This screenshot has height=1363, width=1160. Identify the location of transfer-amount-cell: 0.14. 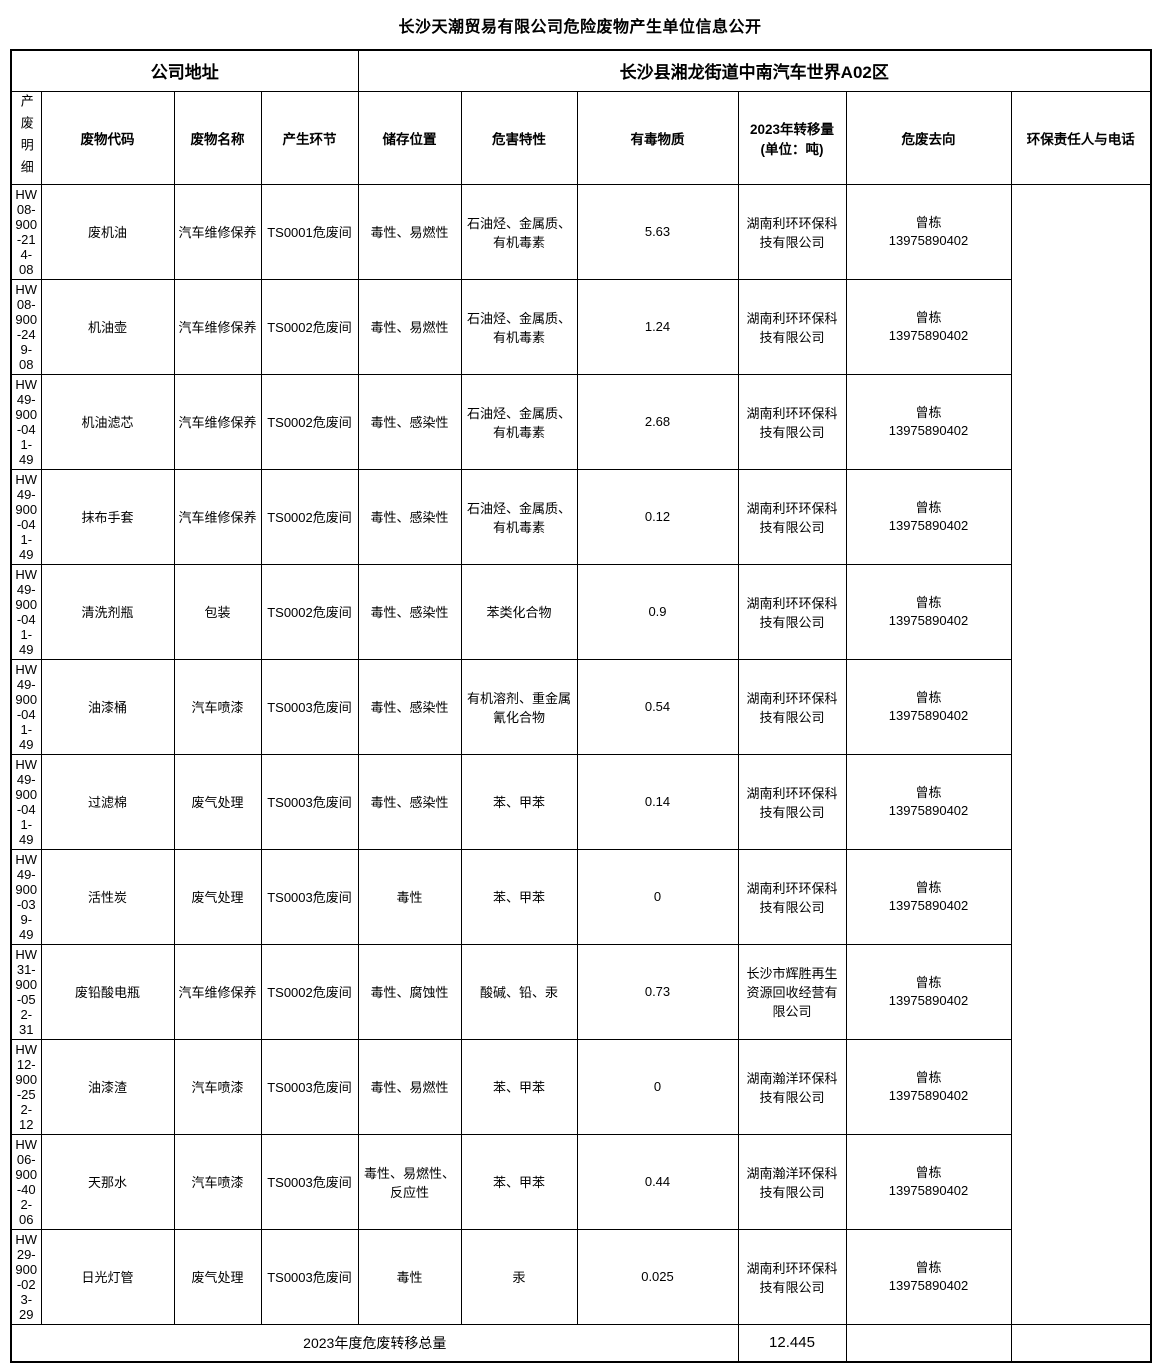
(657, 801).